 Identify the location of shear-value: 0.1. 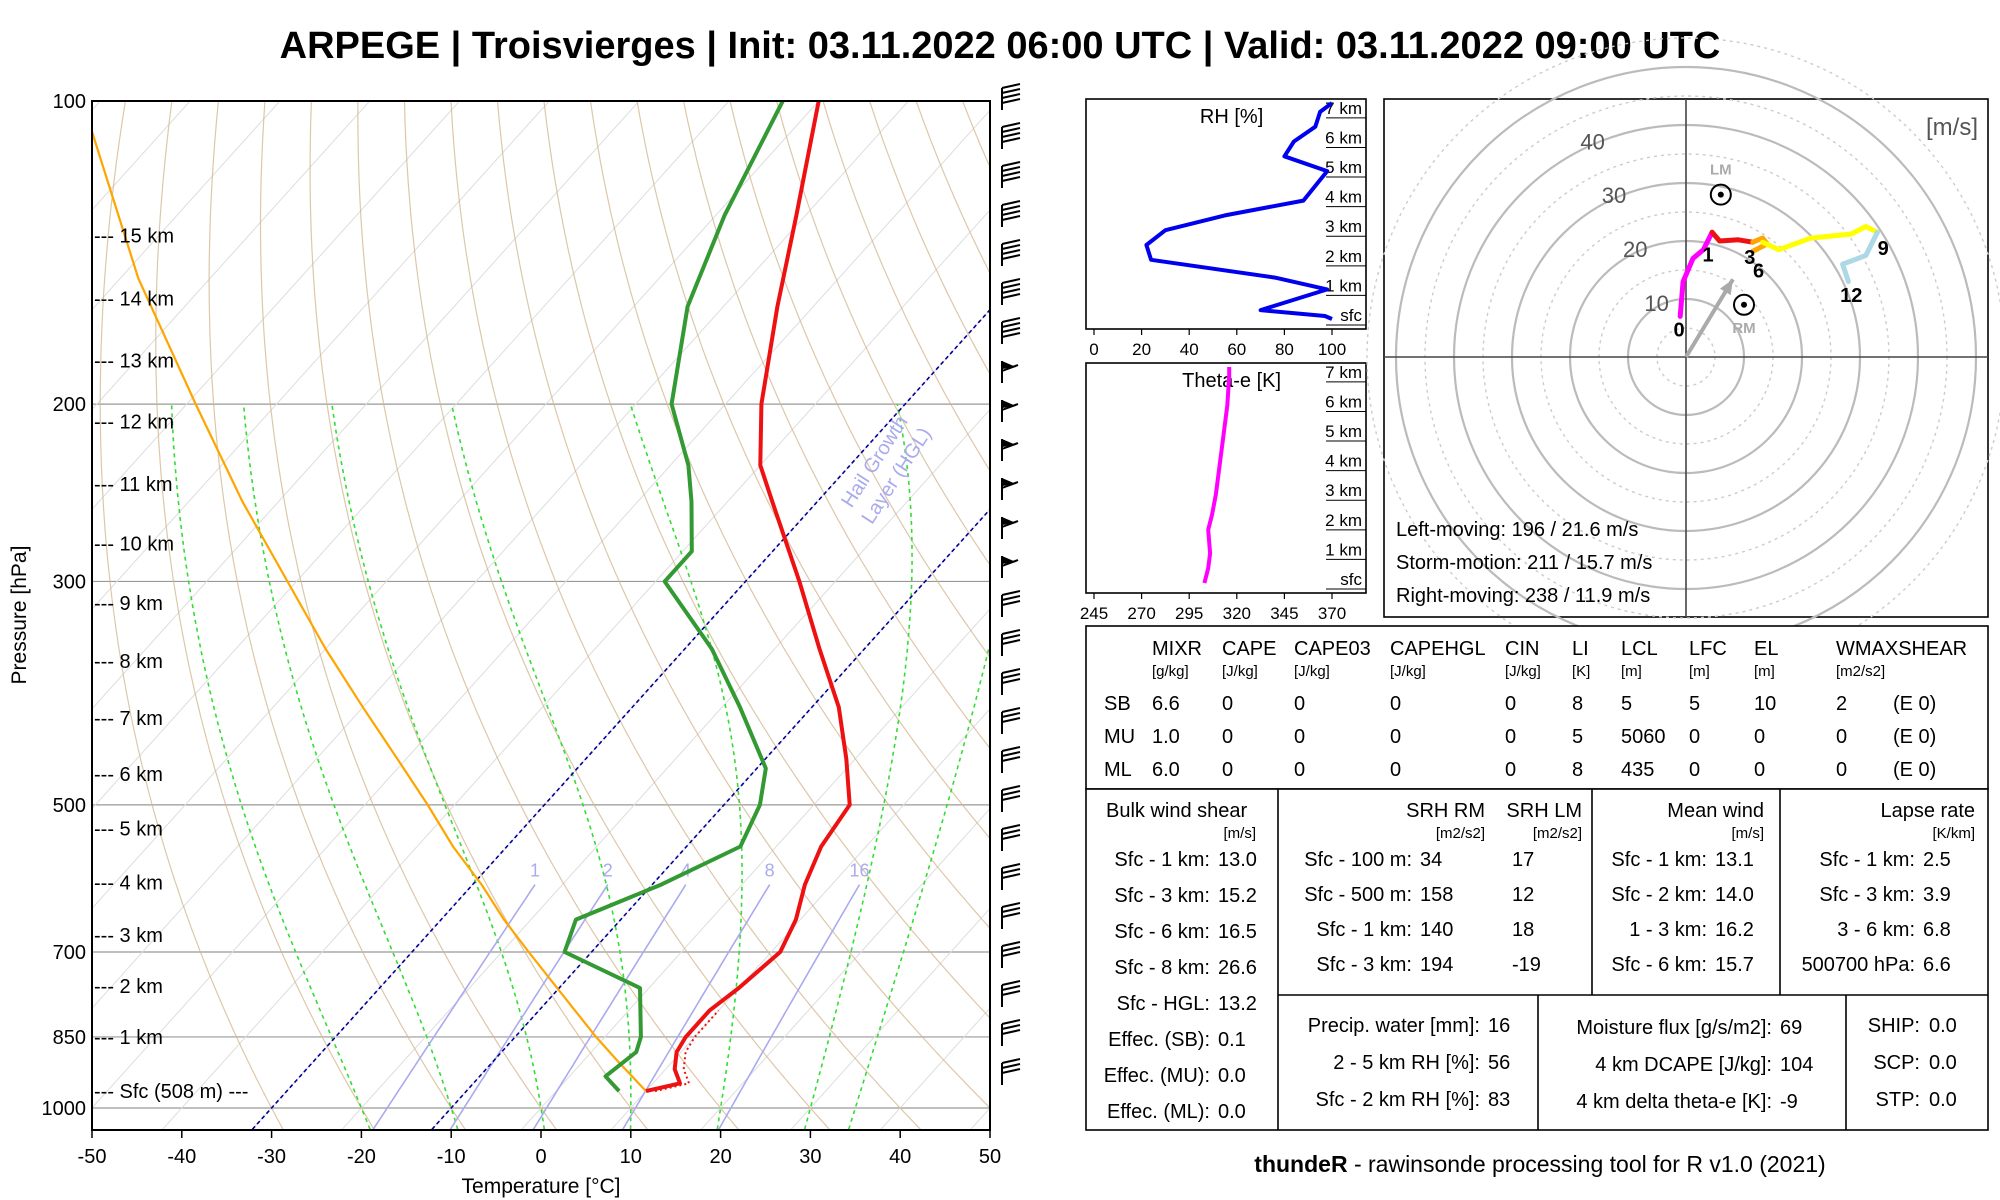
(1232, 1040).